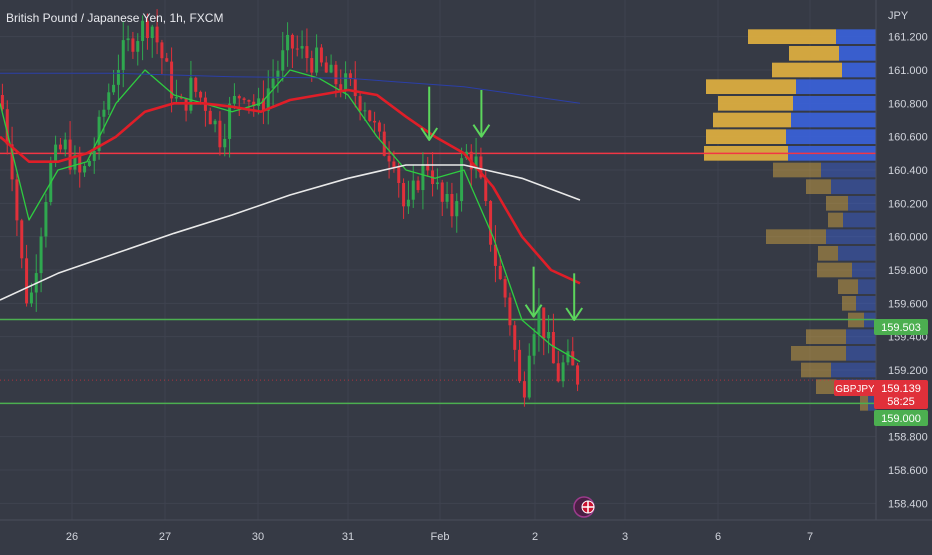  I want to click on support-price: 159.000, so click(901, 419).